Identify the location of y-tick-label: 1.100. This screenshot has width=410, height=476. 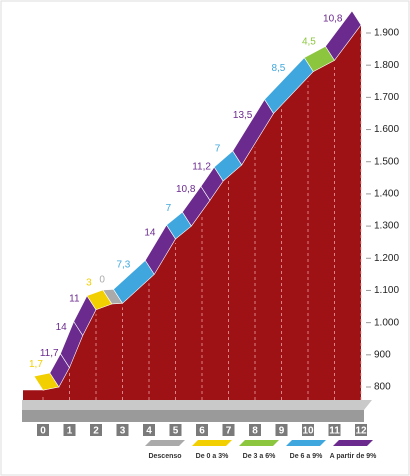
(386, 290).